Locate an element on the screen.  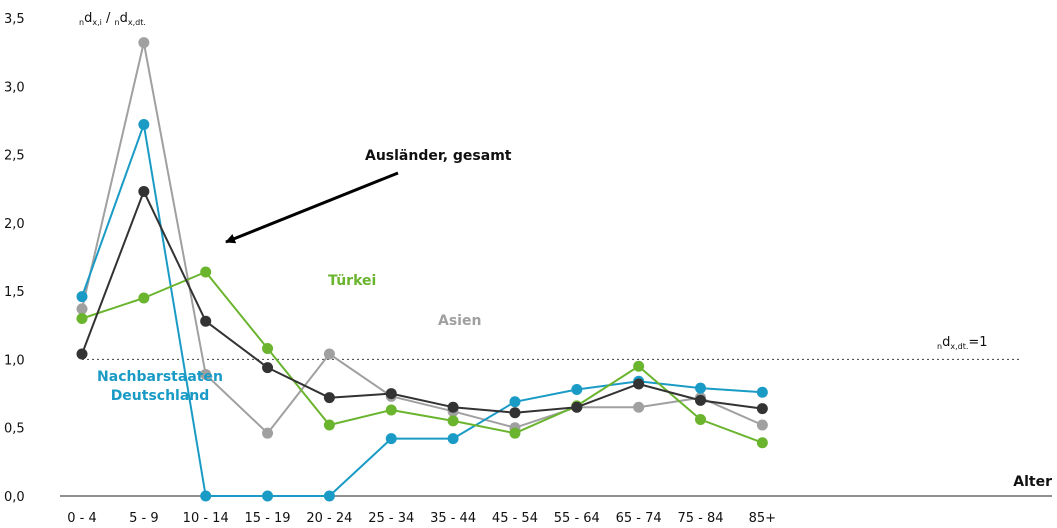
x-tick-label: 5 - 9 is located at coordinates (144, 518).